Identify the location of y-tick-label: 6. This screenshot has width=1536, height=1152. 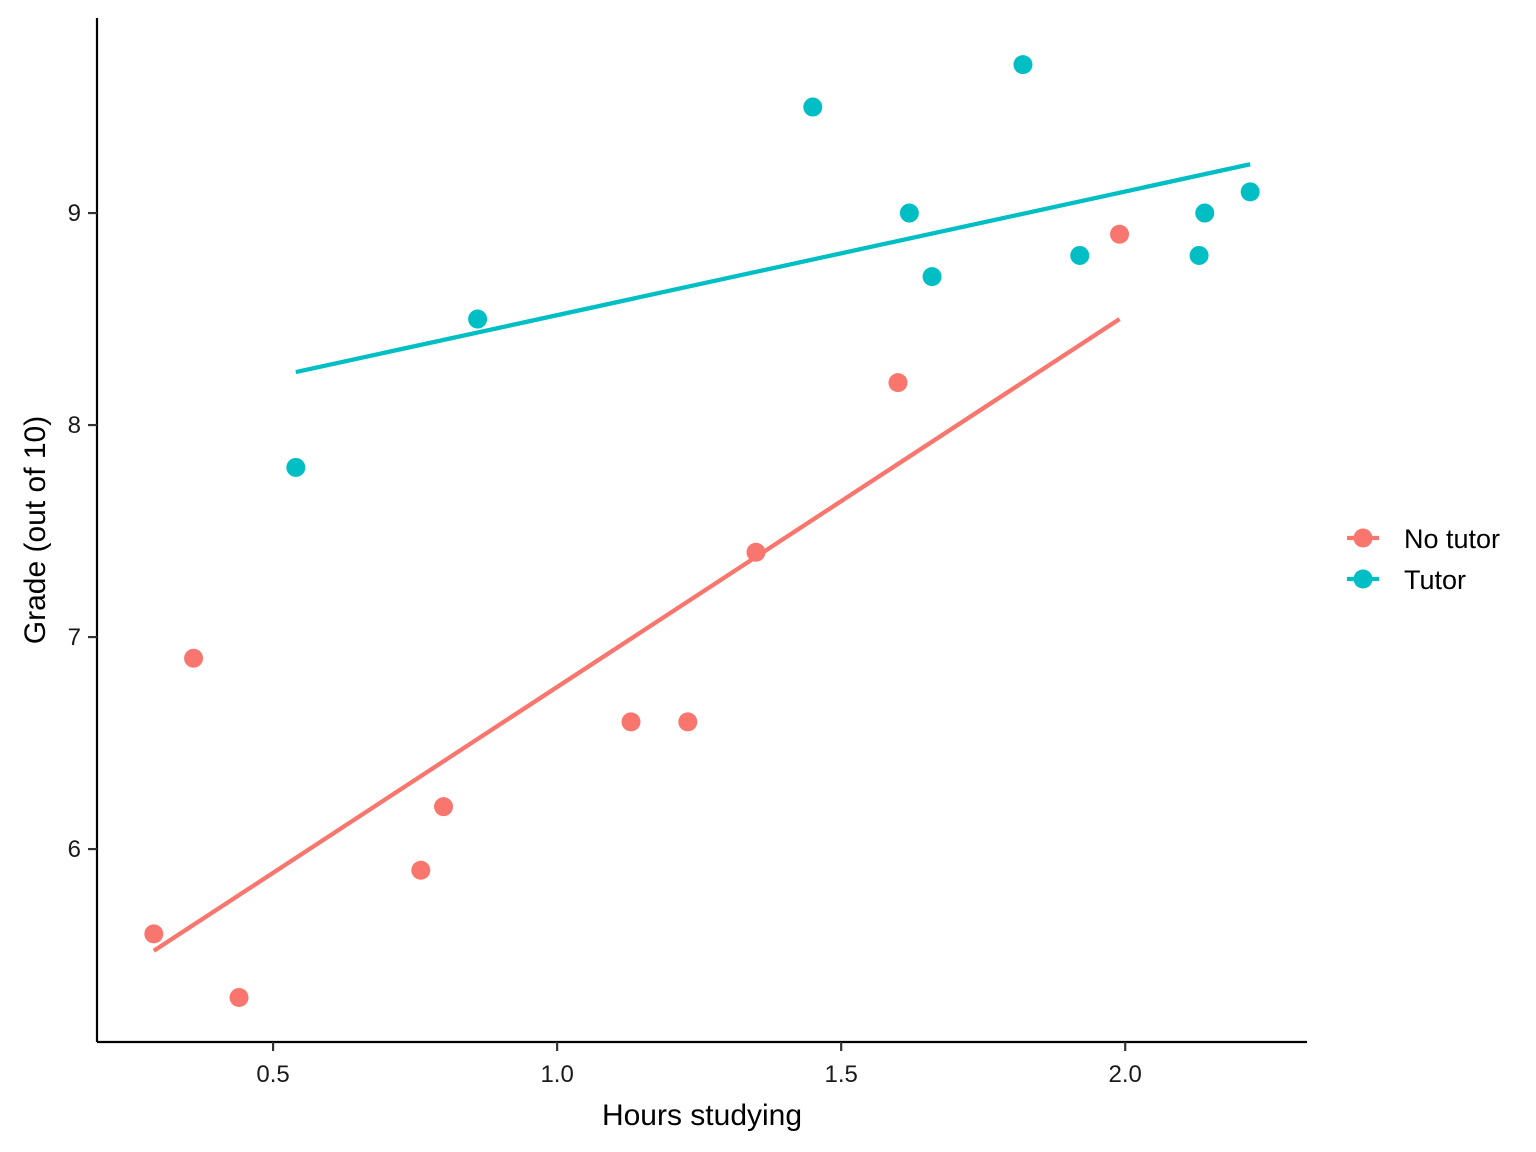
(74, 849).